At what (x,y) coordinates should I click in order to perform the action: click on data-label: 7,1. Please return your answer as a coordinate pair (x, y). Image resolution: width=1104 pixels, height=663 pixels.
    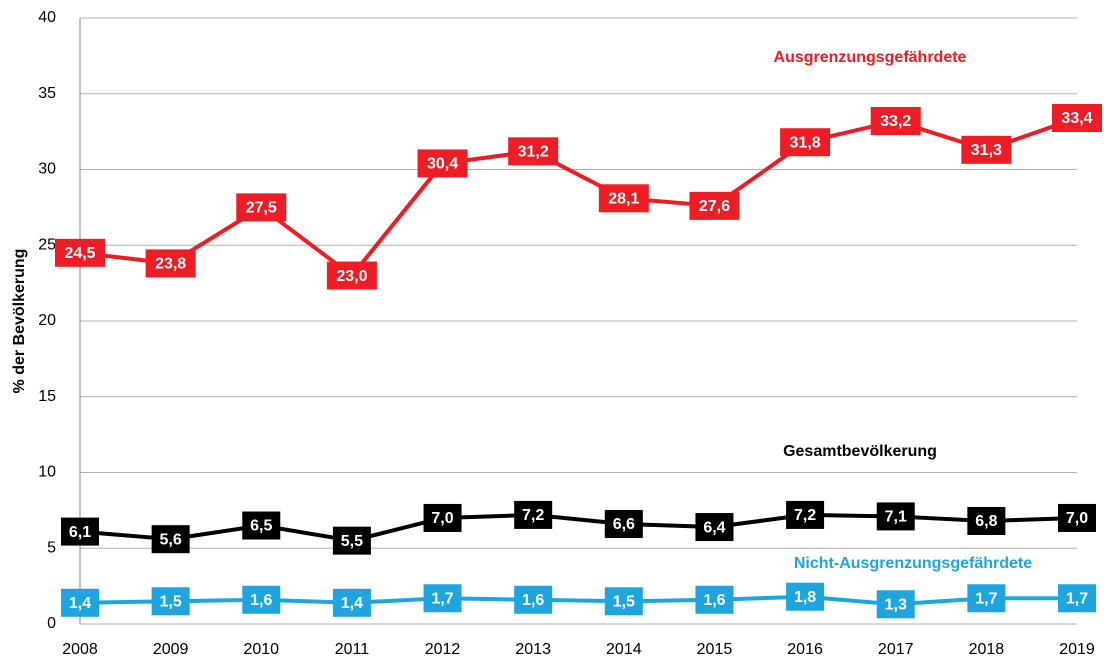
    Looking at the image, I should click on (896, 517).